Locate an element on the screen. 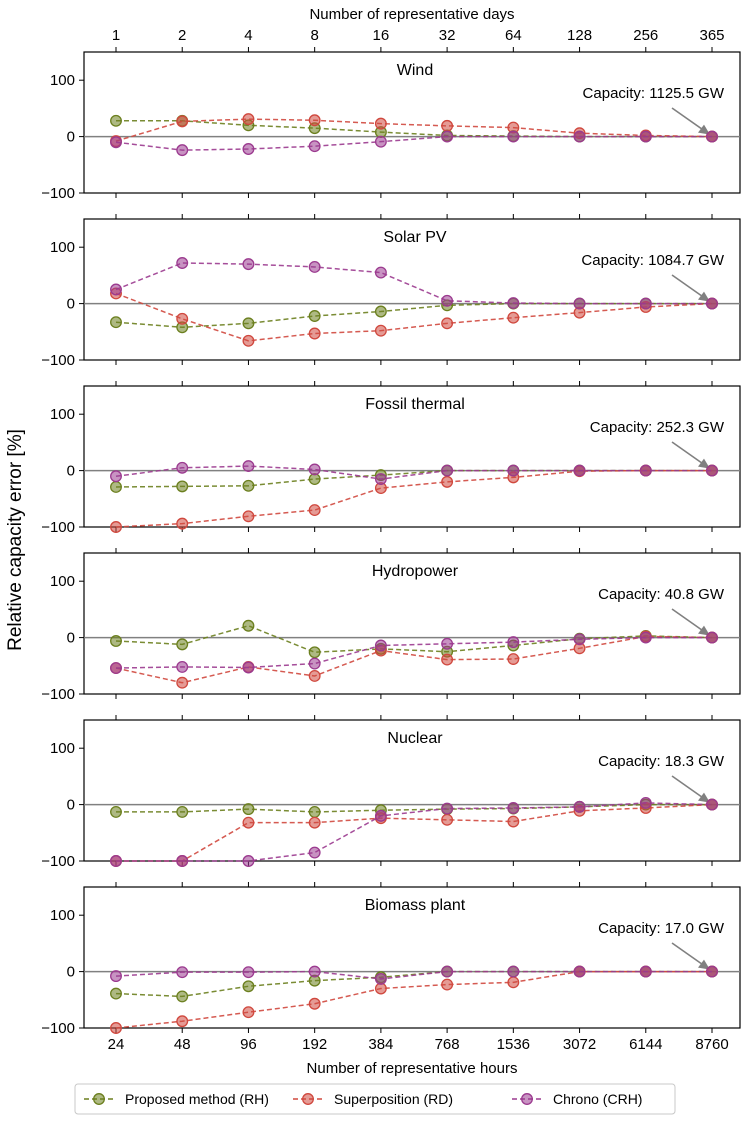 This screenshot has height=1121, width=747. top-tick-label: 128 is located at coordinates (579, 35).